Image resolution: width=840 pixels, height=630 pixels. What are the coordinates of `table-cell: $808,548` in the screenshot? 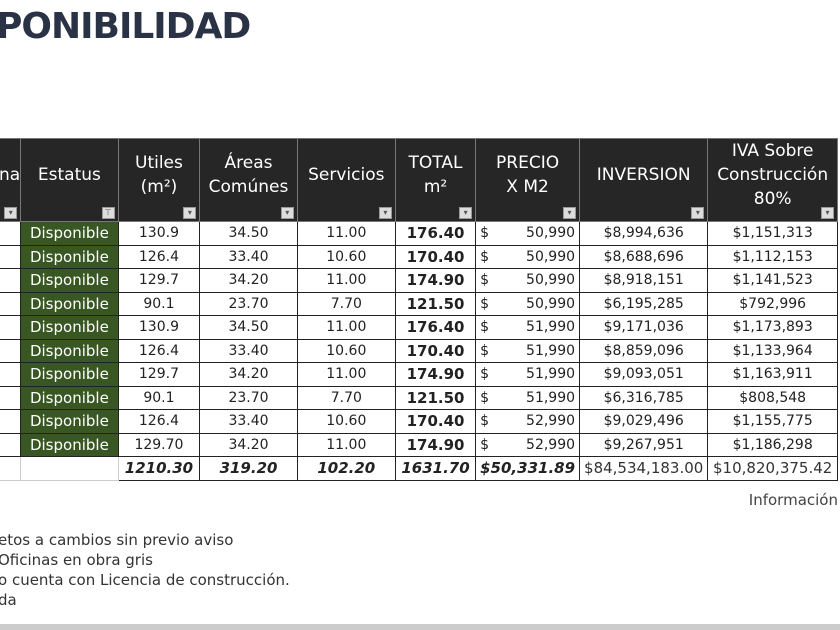 It's located at (772, 397).